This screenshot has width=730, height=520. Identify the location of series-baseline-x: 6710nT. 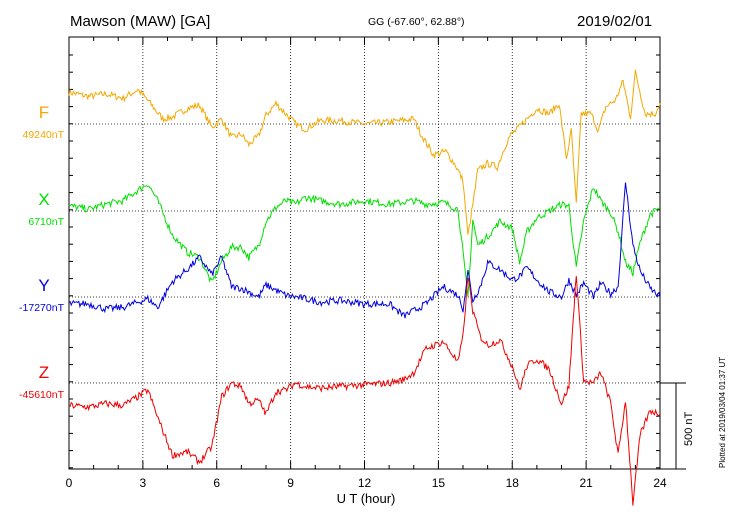
(46, 222).